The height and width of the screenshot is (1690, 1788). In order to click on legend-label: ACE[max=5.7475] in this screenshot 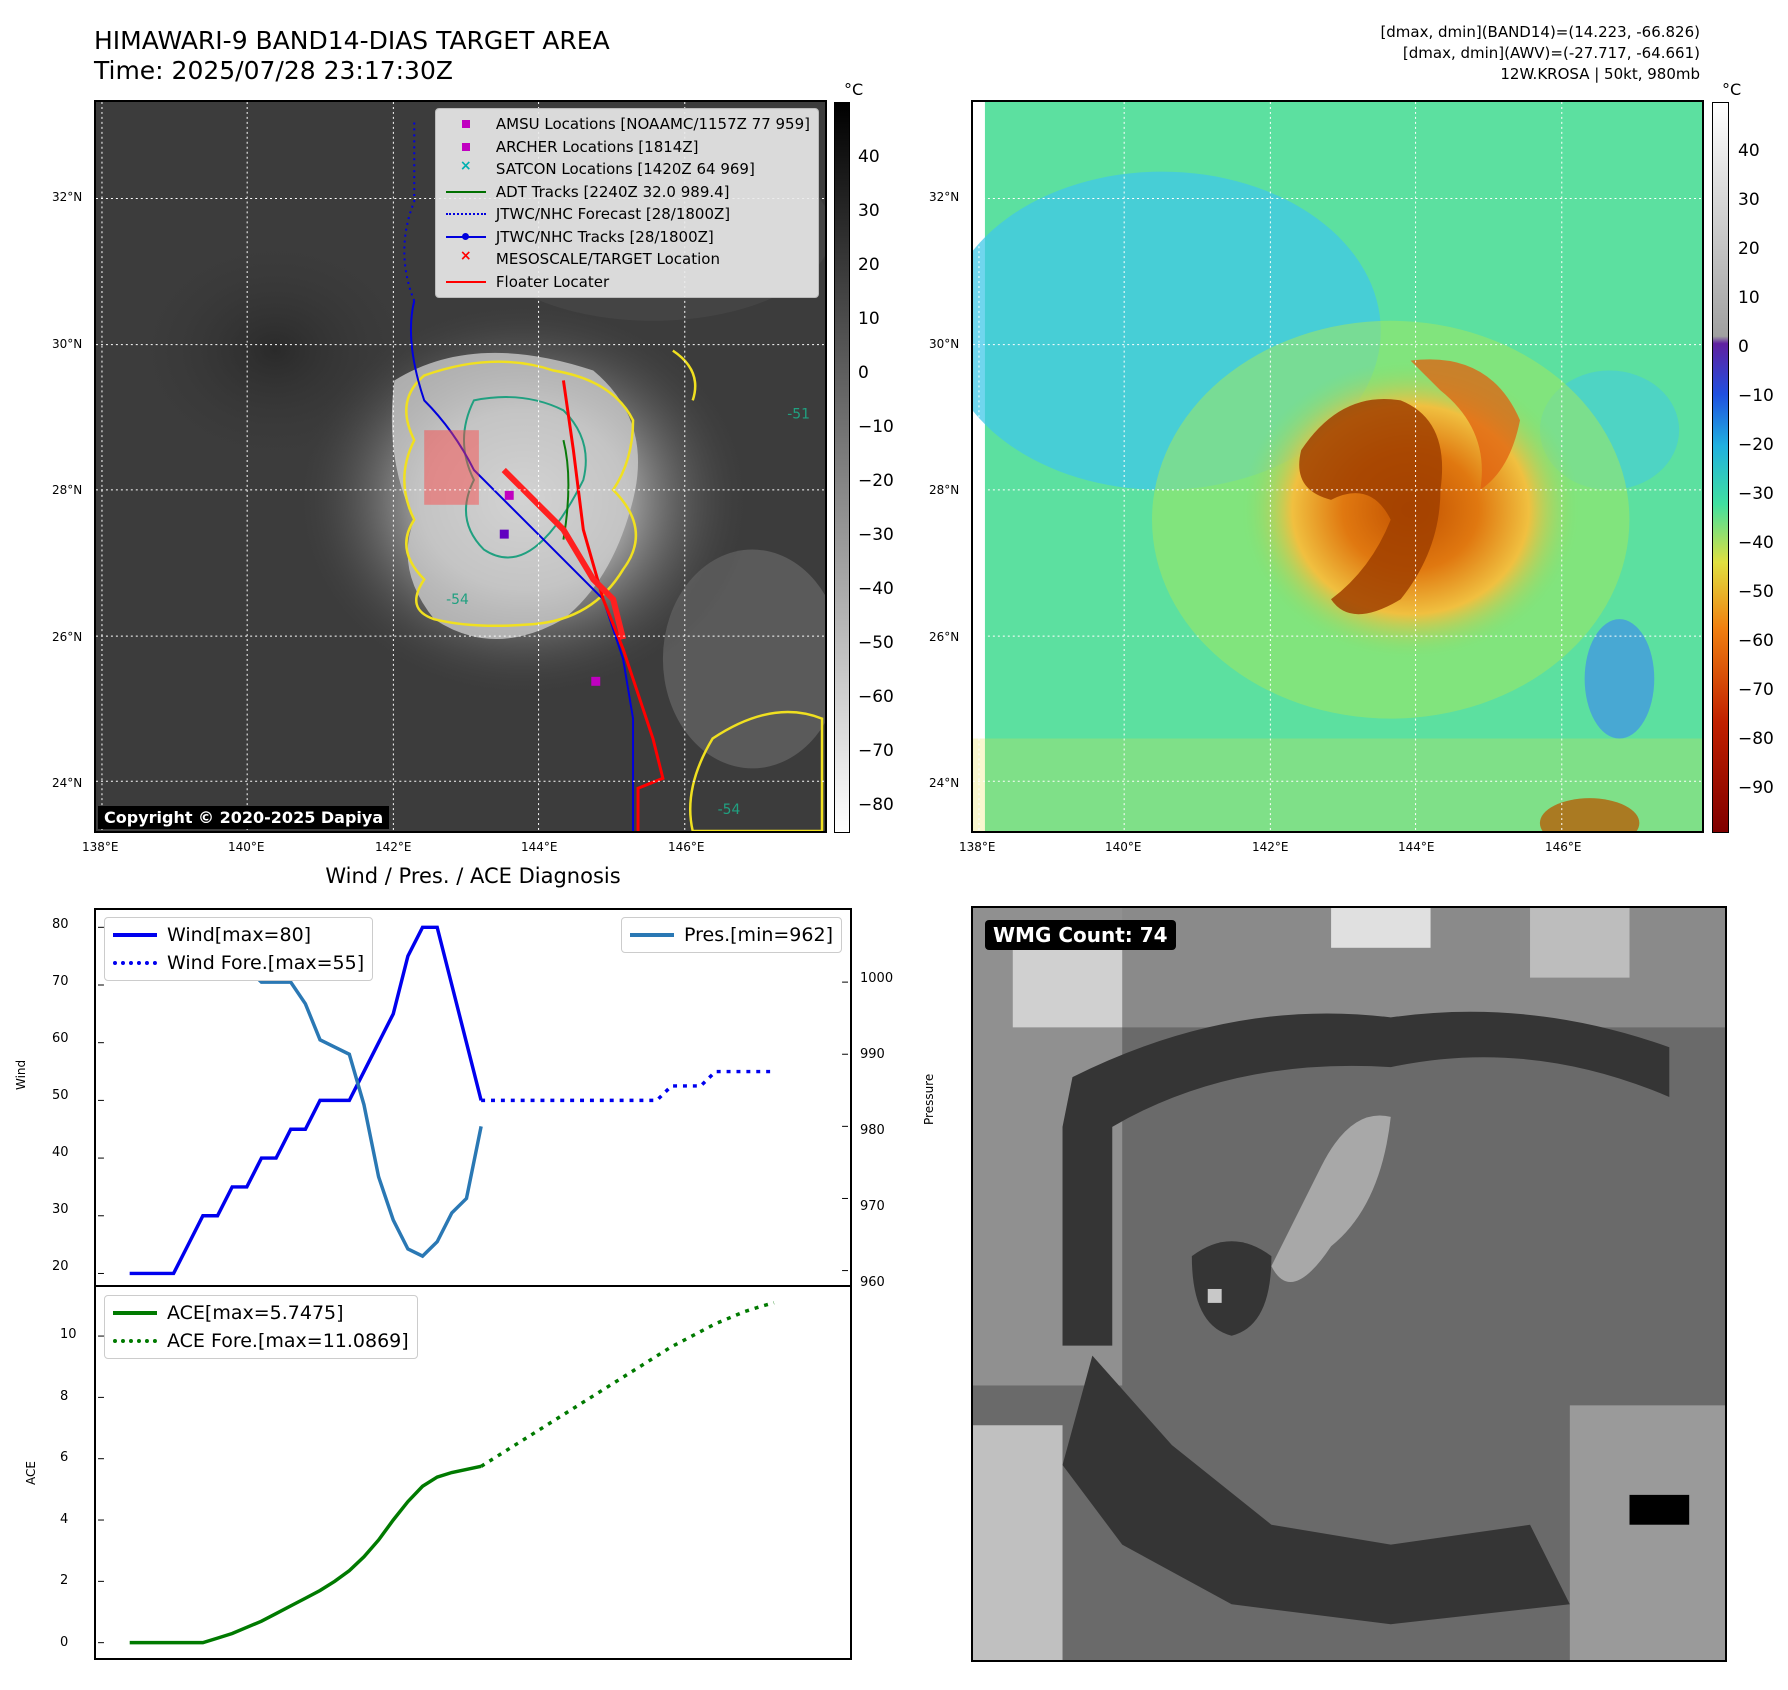, I will do `click(255, 1313)`.